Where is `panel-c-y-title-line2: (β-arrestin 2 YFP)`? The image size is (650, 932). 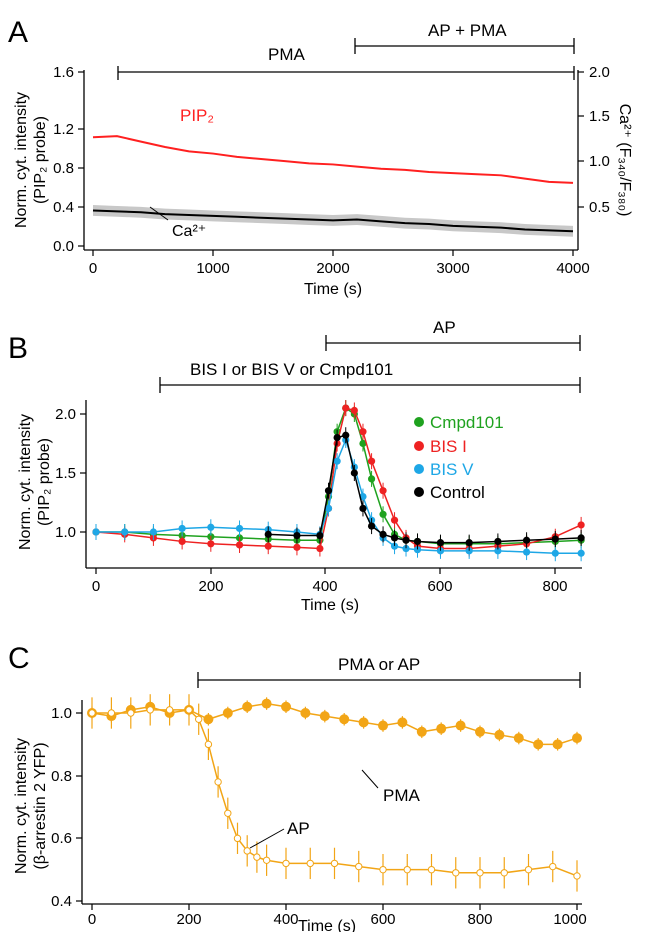
panel-c-y-title-line2: (β-arrestin 2 YFP) is located at coordinates (40, 805).